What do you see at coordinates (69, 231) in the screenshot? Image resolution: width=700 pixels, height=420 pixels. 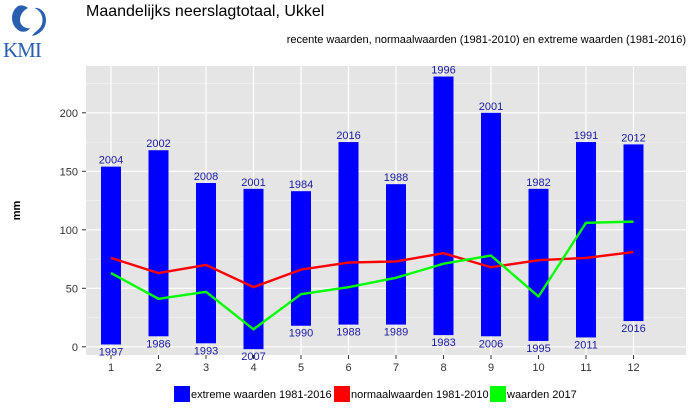 I see `y-tick-label: 100` at bounding box center [69, 231].